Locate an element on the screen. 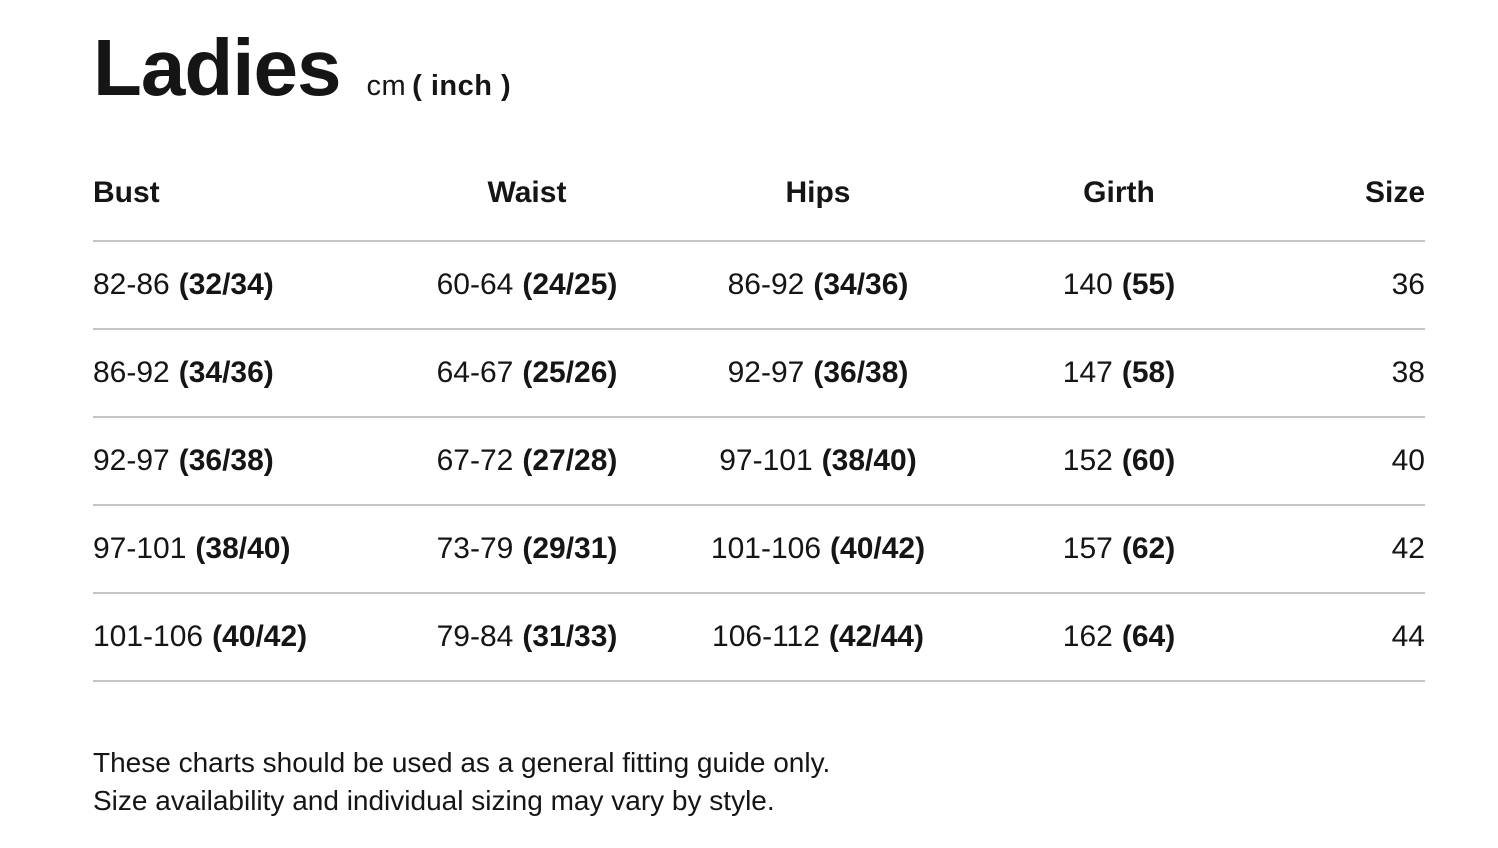  bust-inch-value: (36/38) is located at coordinates (226, 460).